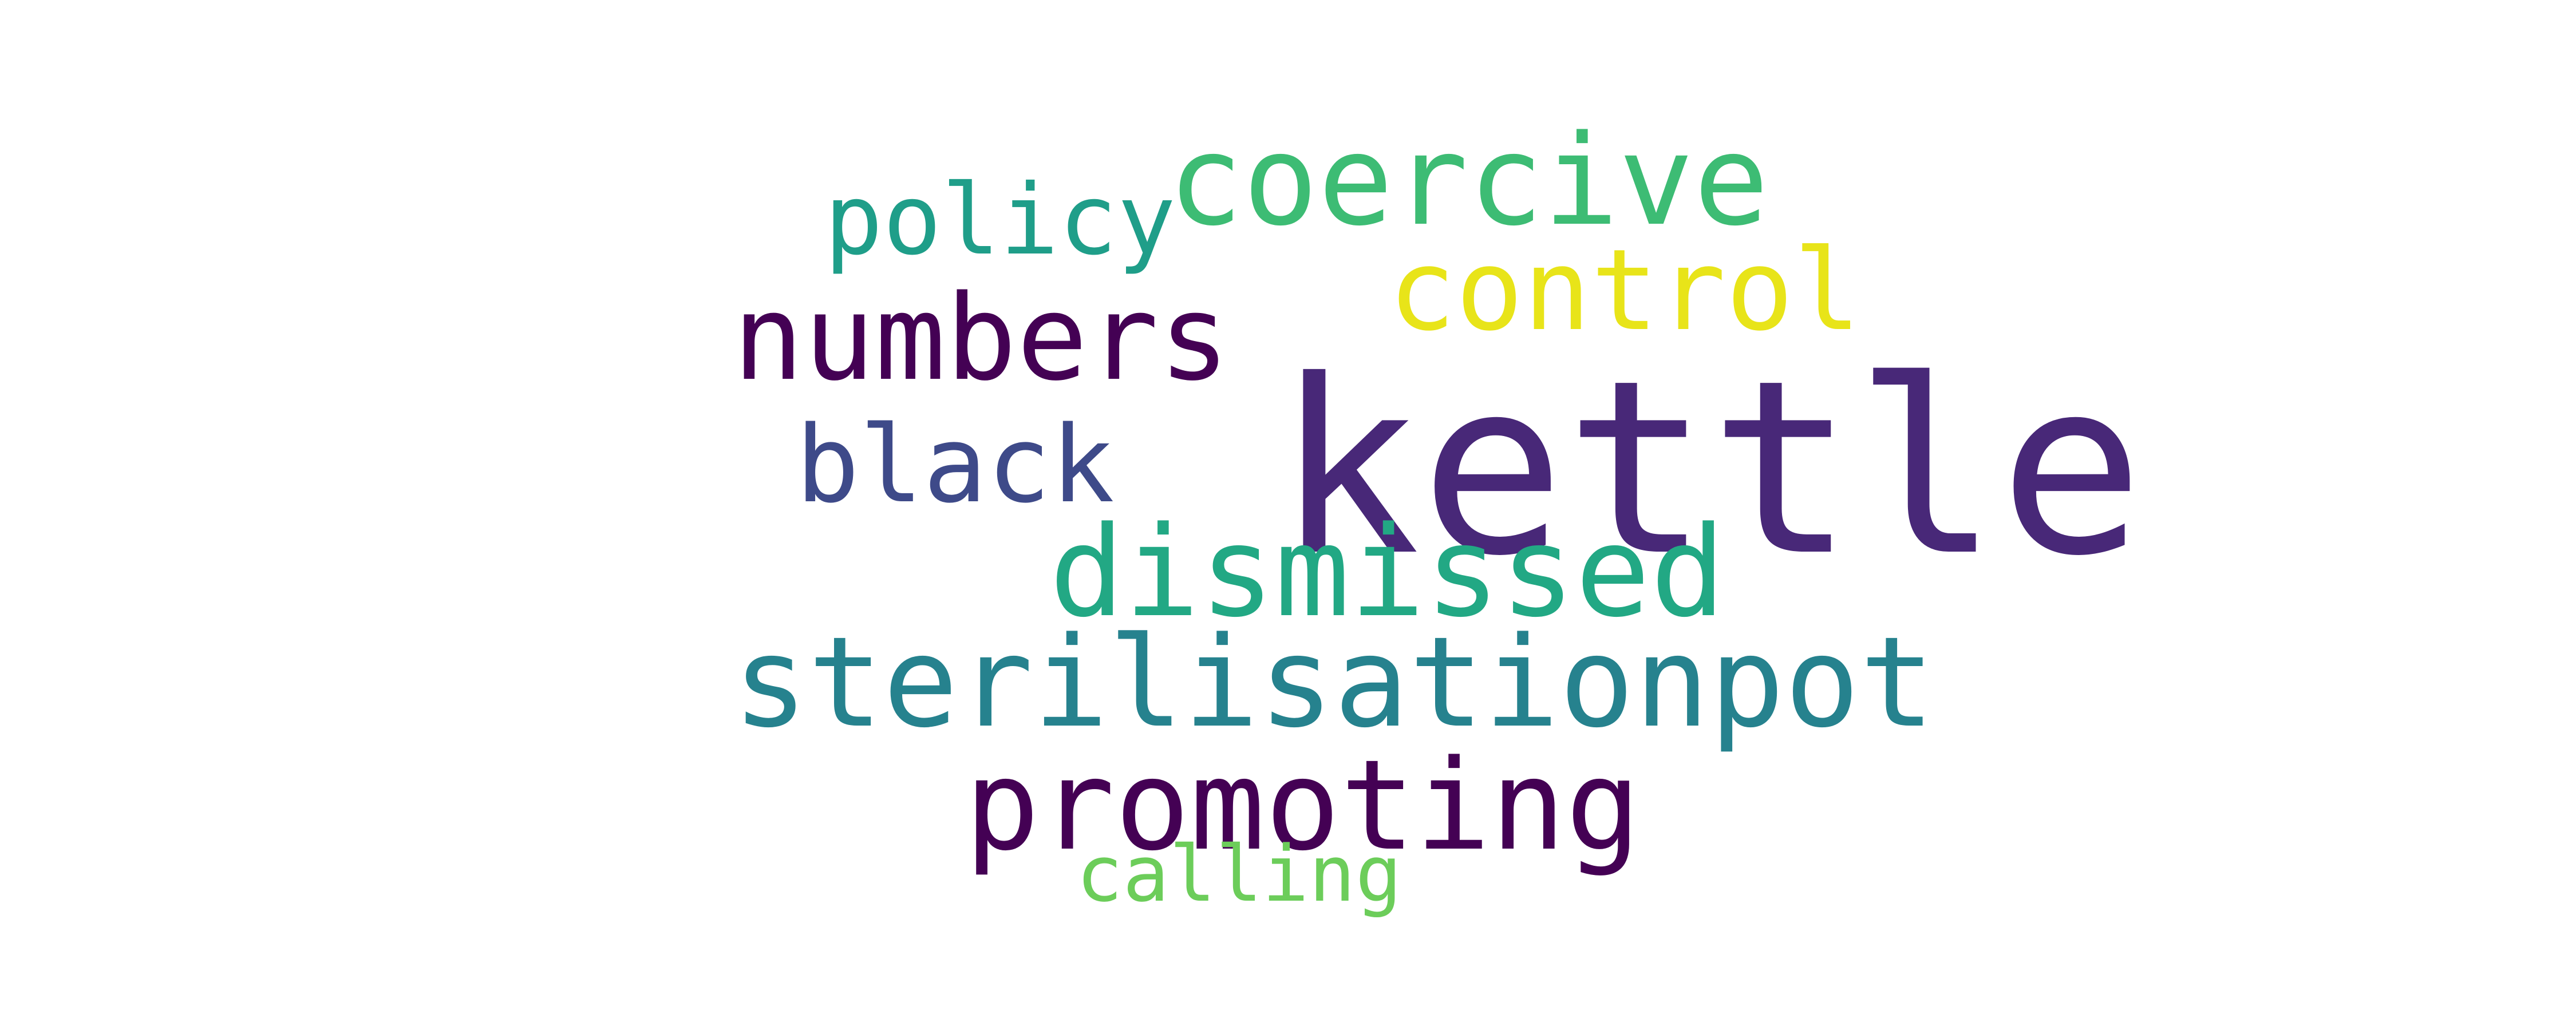 This screenshot has height=1030, width=2576. I want to click on word-control: control, so click(1625, 290).